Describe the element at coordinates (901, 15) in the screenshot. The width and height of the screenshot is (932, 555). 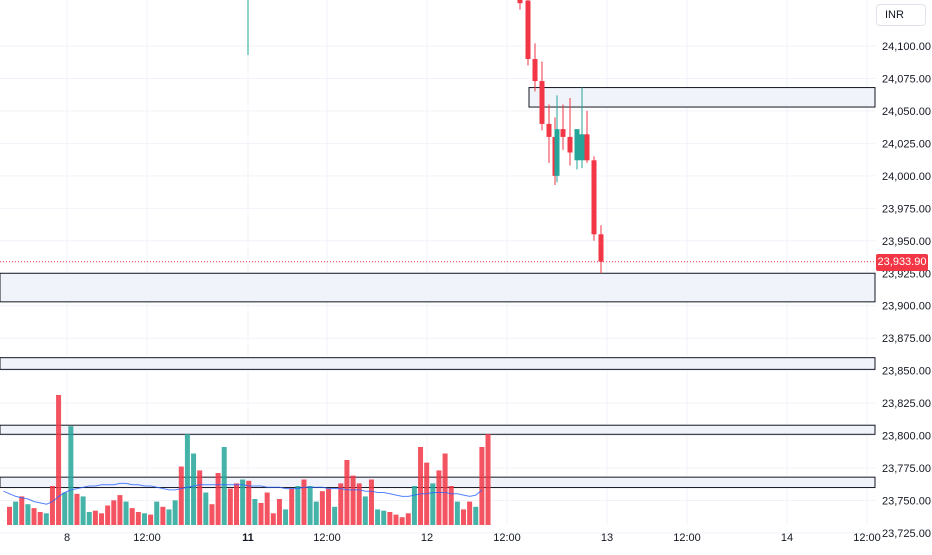
I see `currency-label: INR` at that location.